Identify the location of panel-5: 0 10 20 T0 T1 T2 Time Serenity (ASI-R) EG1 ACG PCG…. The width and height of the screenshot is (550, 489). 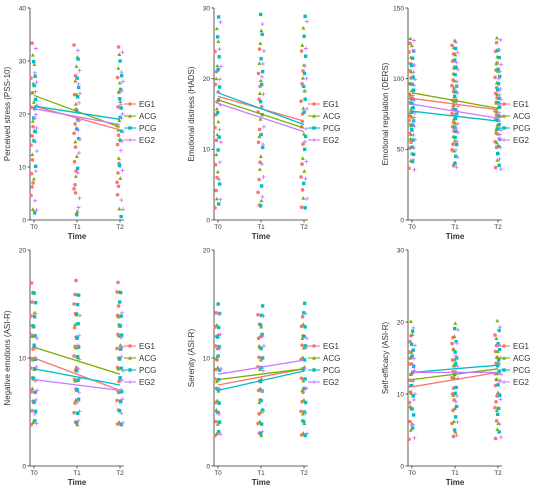
(263, 367).